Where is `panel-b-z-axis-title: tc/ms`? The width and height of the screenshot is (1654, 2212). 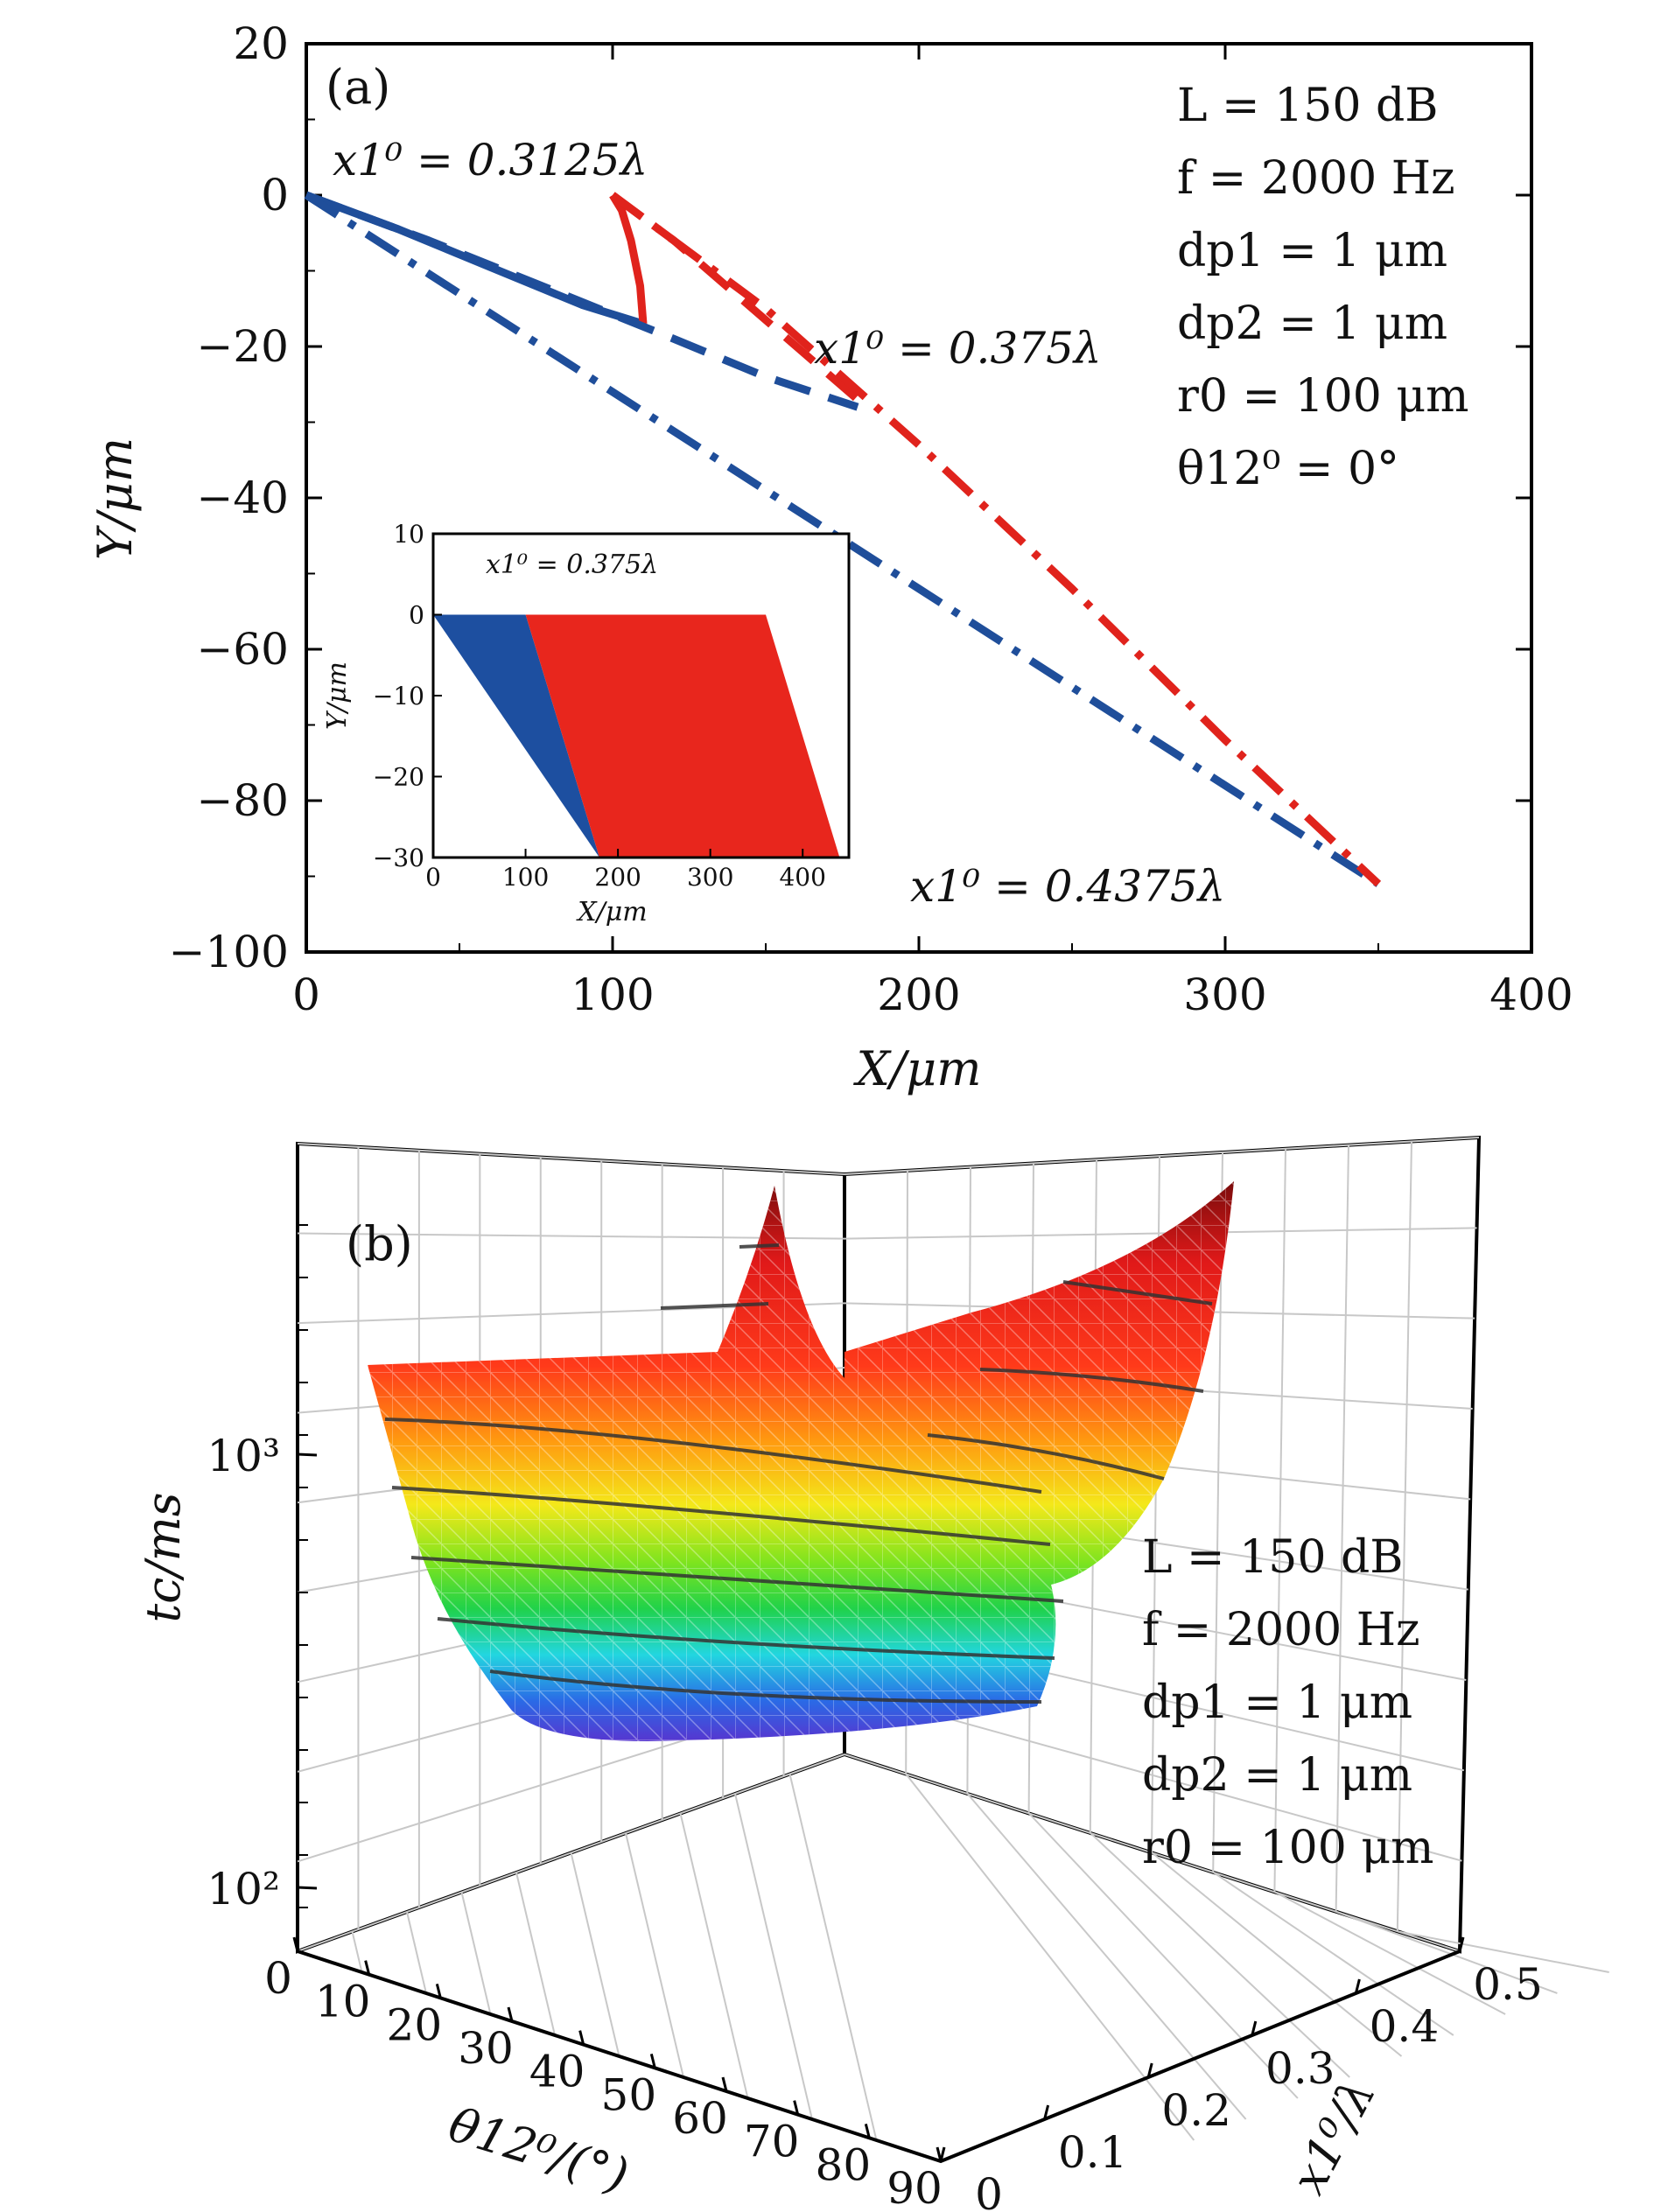
panel-b-z-axis-title: tc/ms is located at coordinates (163, 1557).